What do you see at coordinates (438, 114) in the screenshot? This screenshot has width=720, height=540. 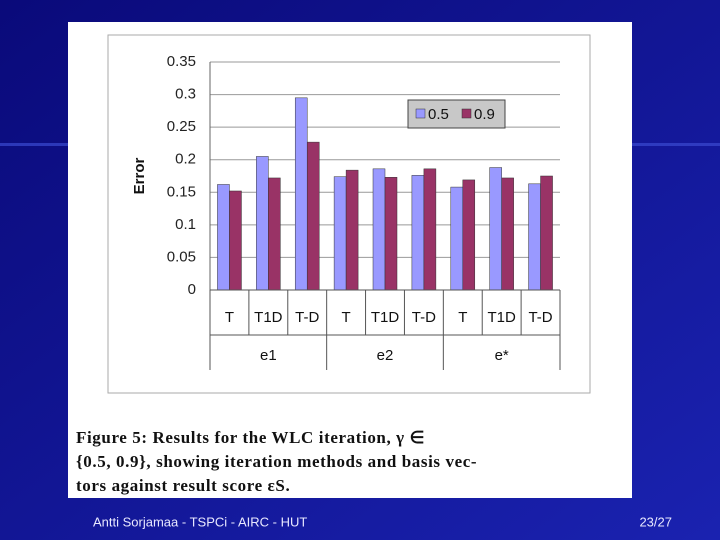 I see `legend-label: 0.5` at bounding box center [438, 114].